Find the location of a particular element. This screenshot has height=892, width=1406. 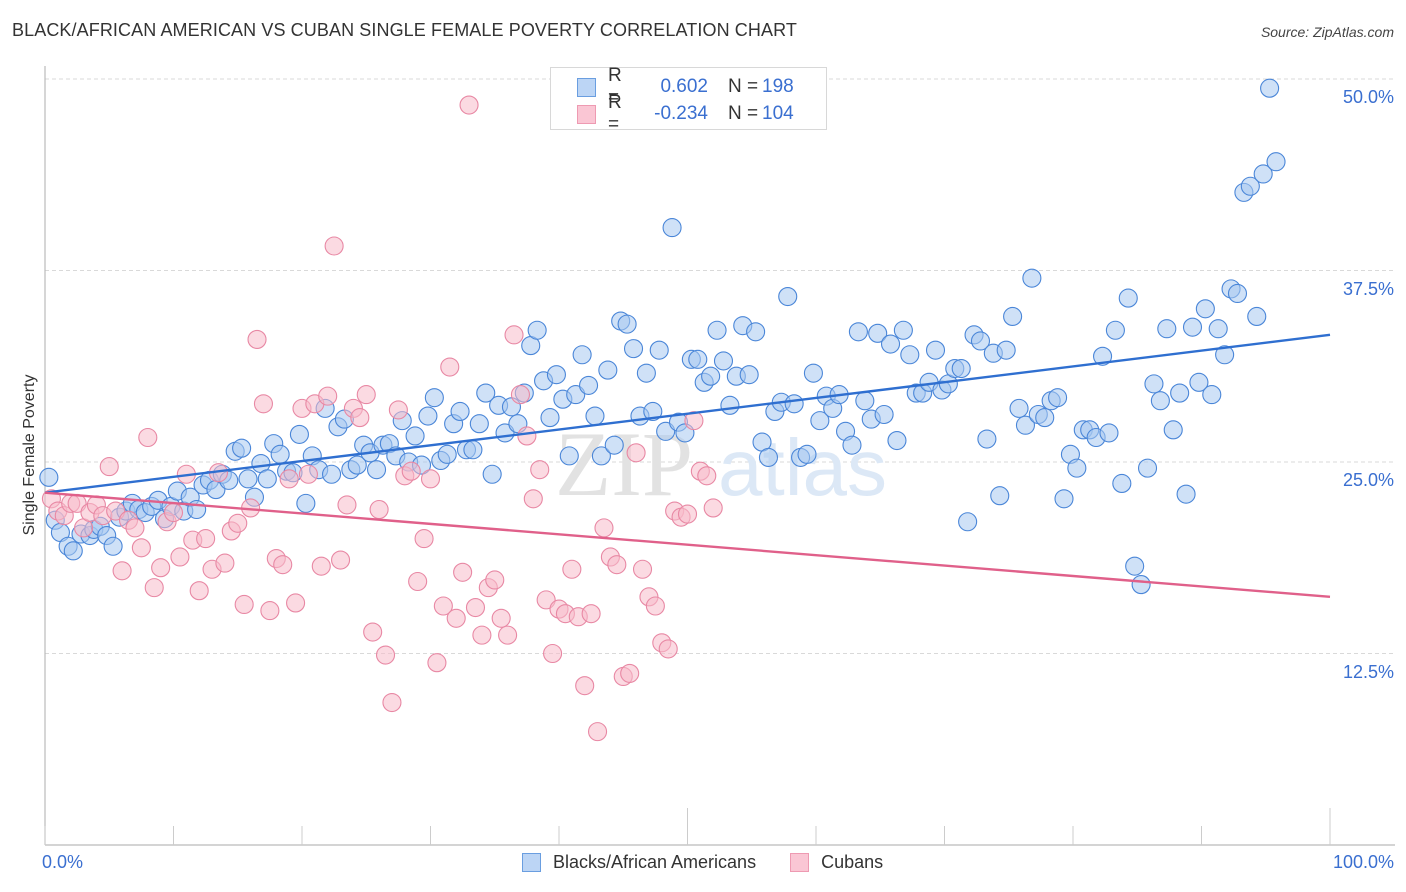

legend-swatch-pink is located at coordinates (586, 114).